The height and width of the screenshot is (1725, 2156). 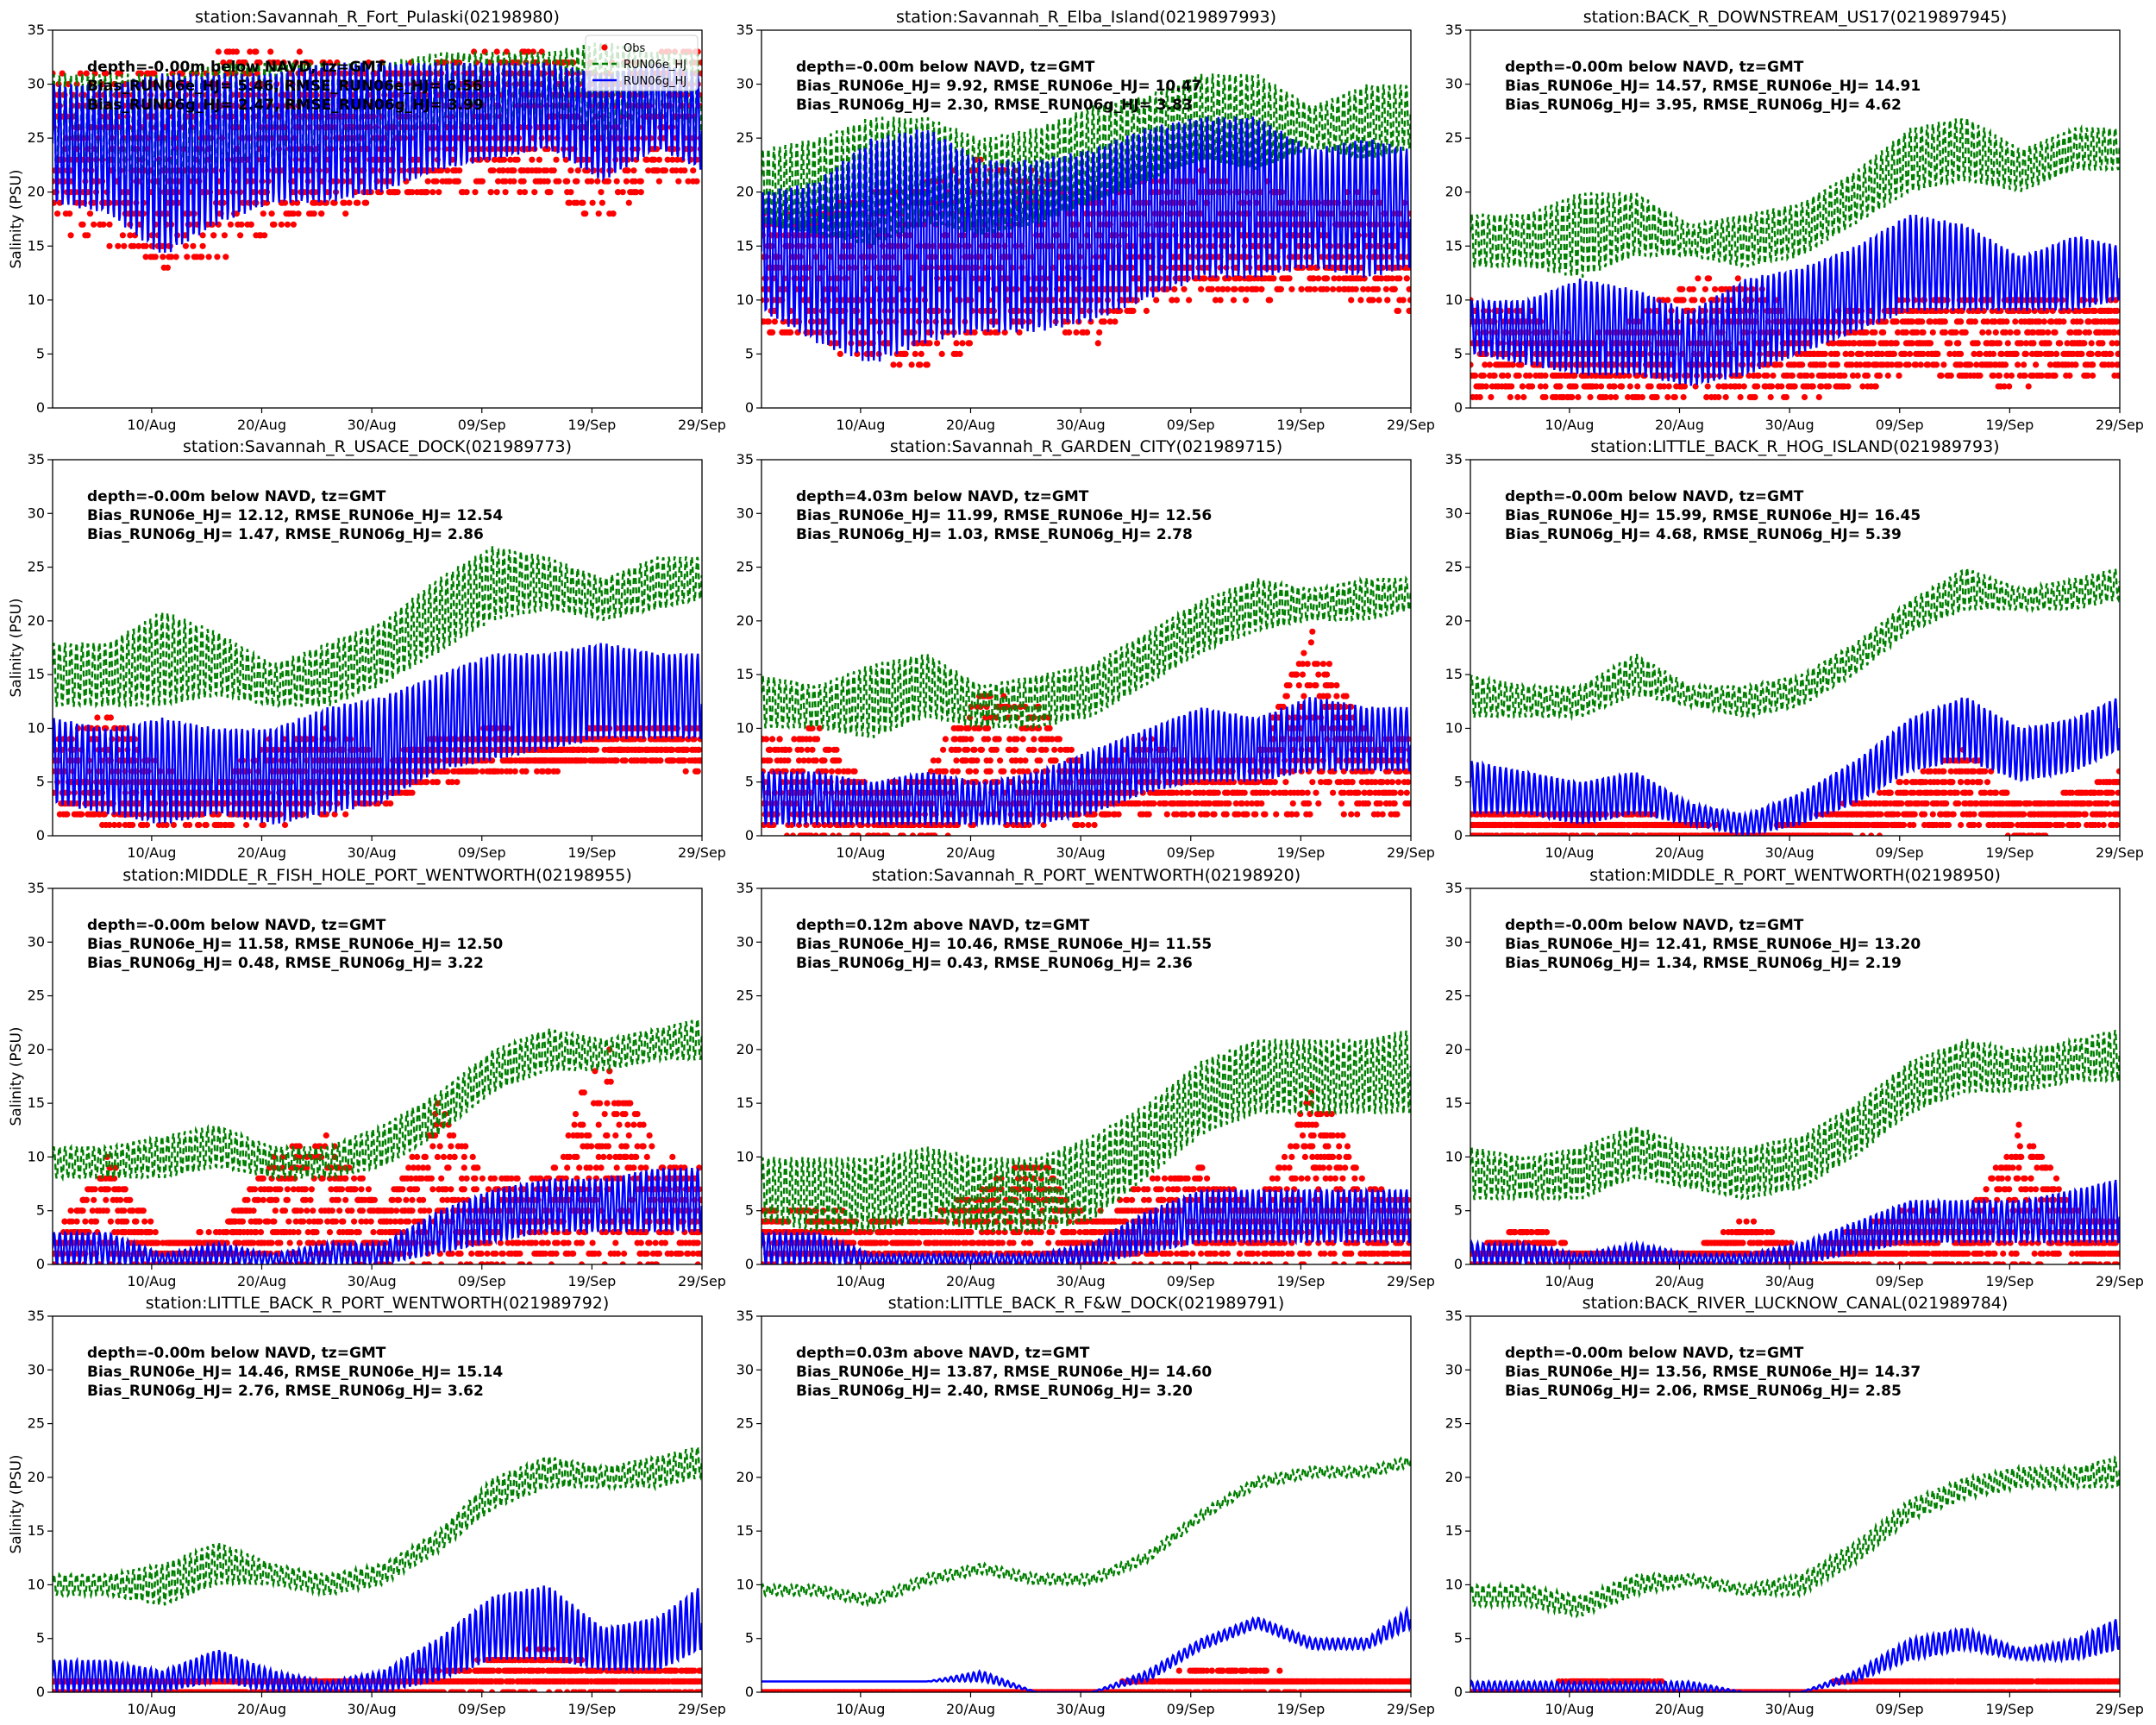 What do you see at coordinates (36, 192) in the screenshot?
I see `ytick-label: 20` at bounding box center [36, 192].